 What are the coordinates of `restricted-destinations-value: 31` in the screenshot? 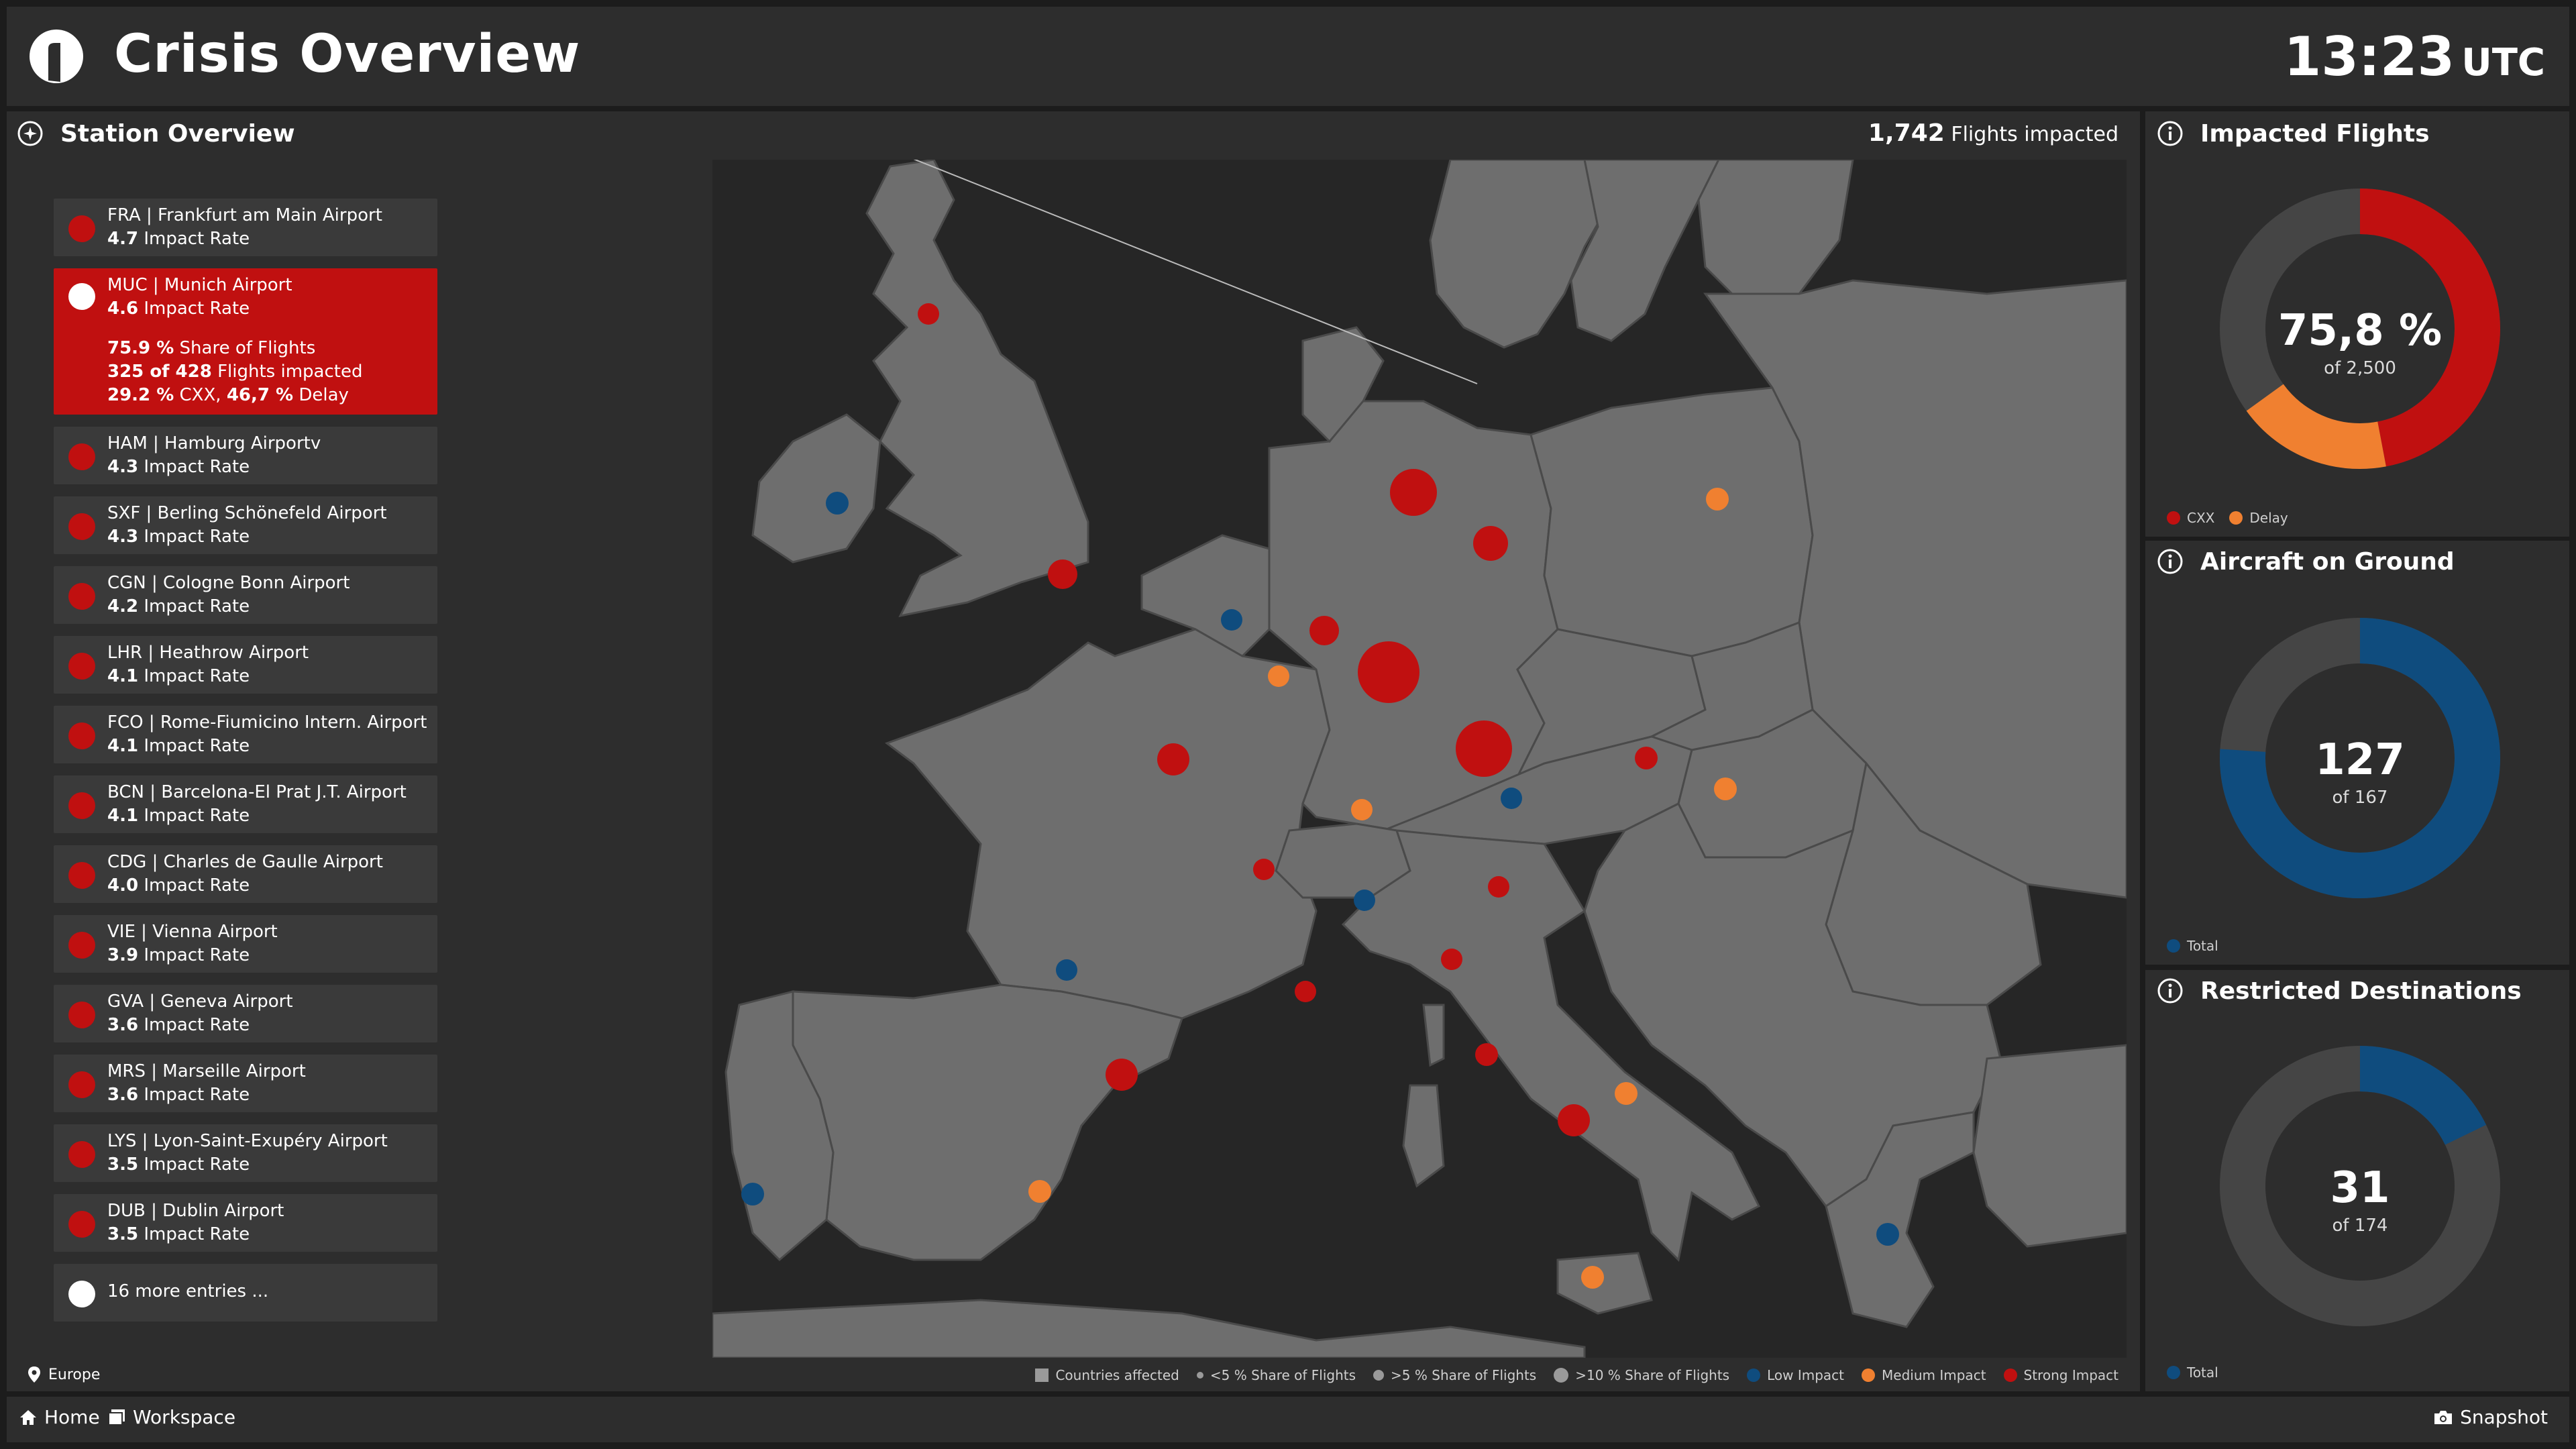 It's located at (2360, 1188).